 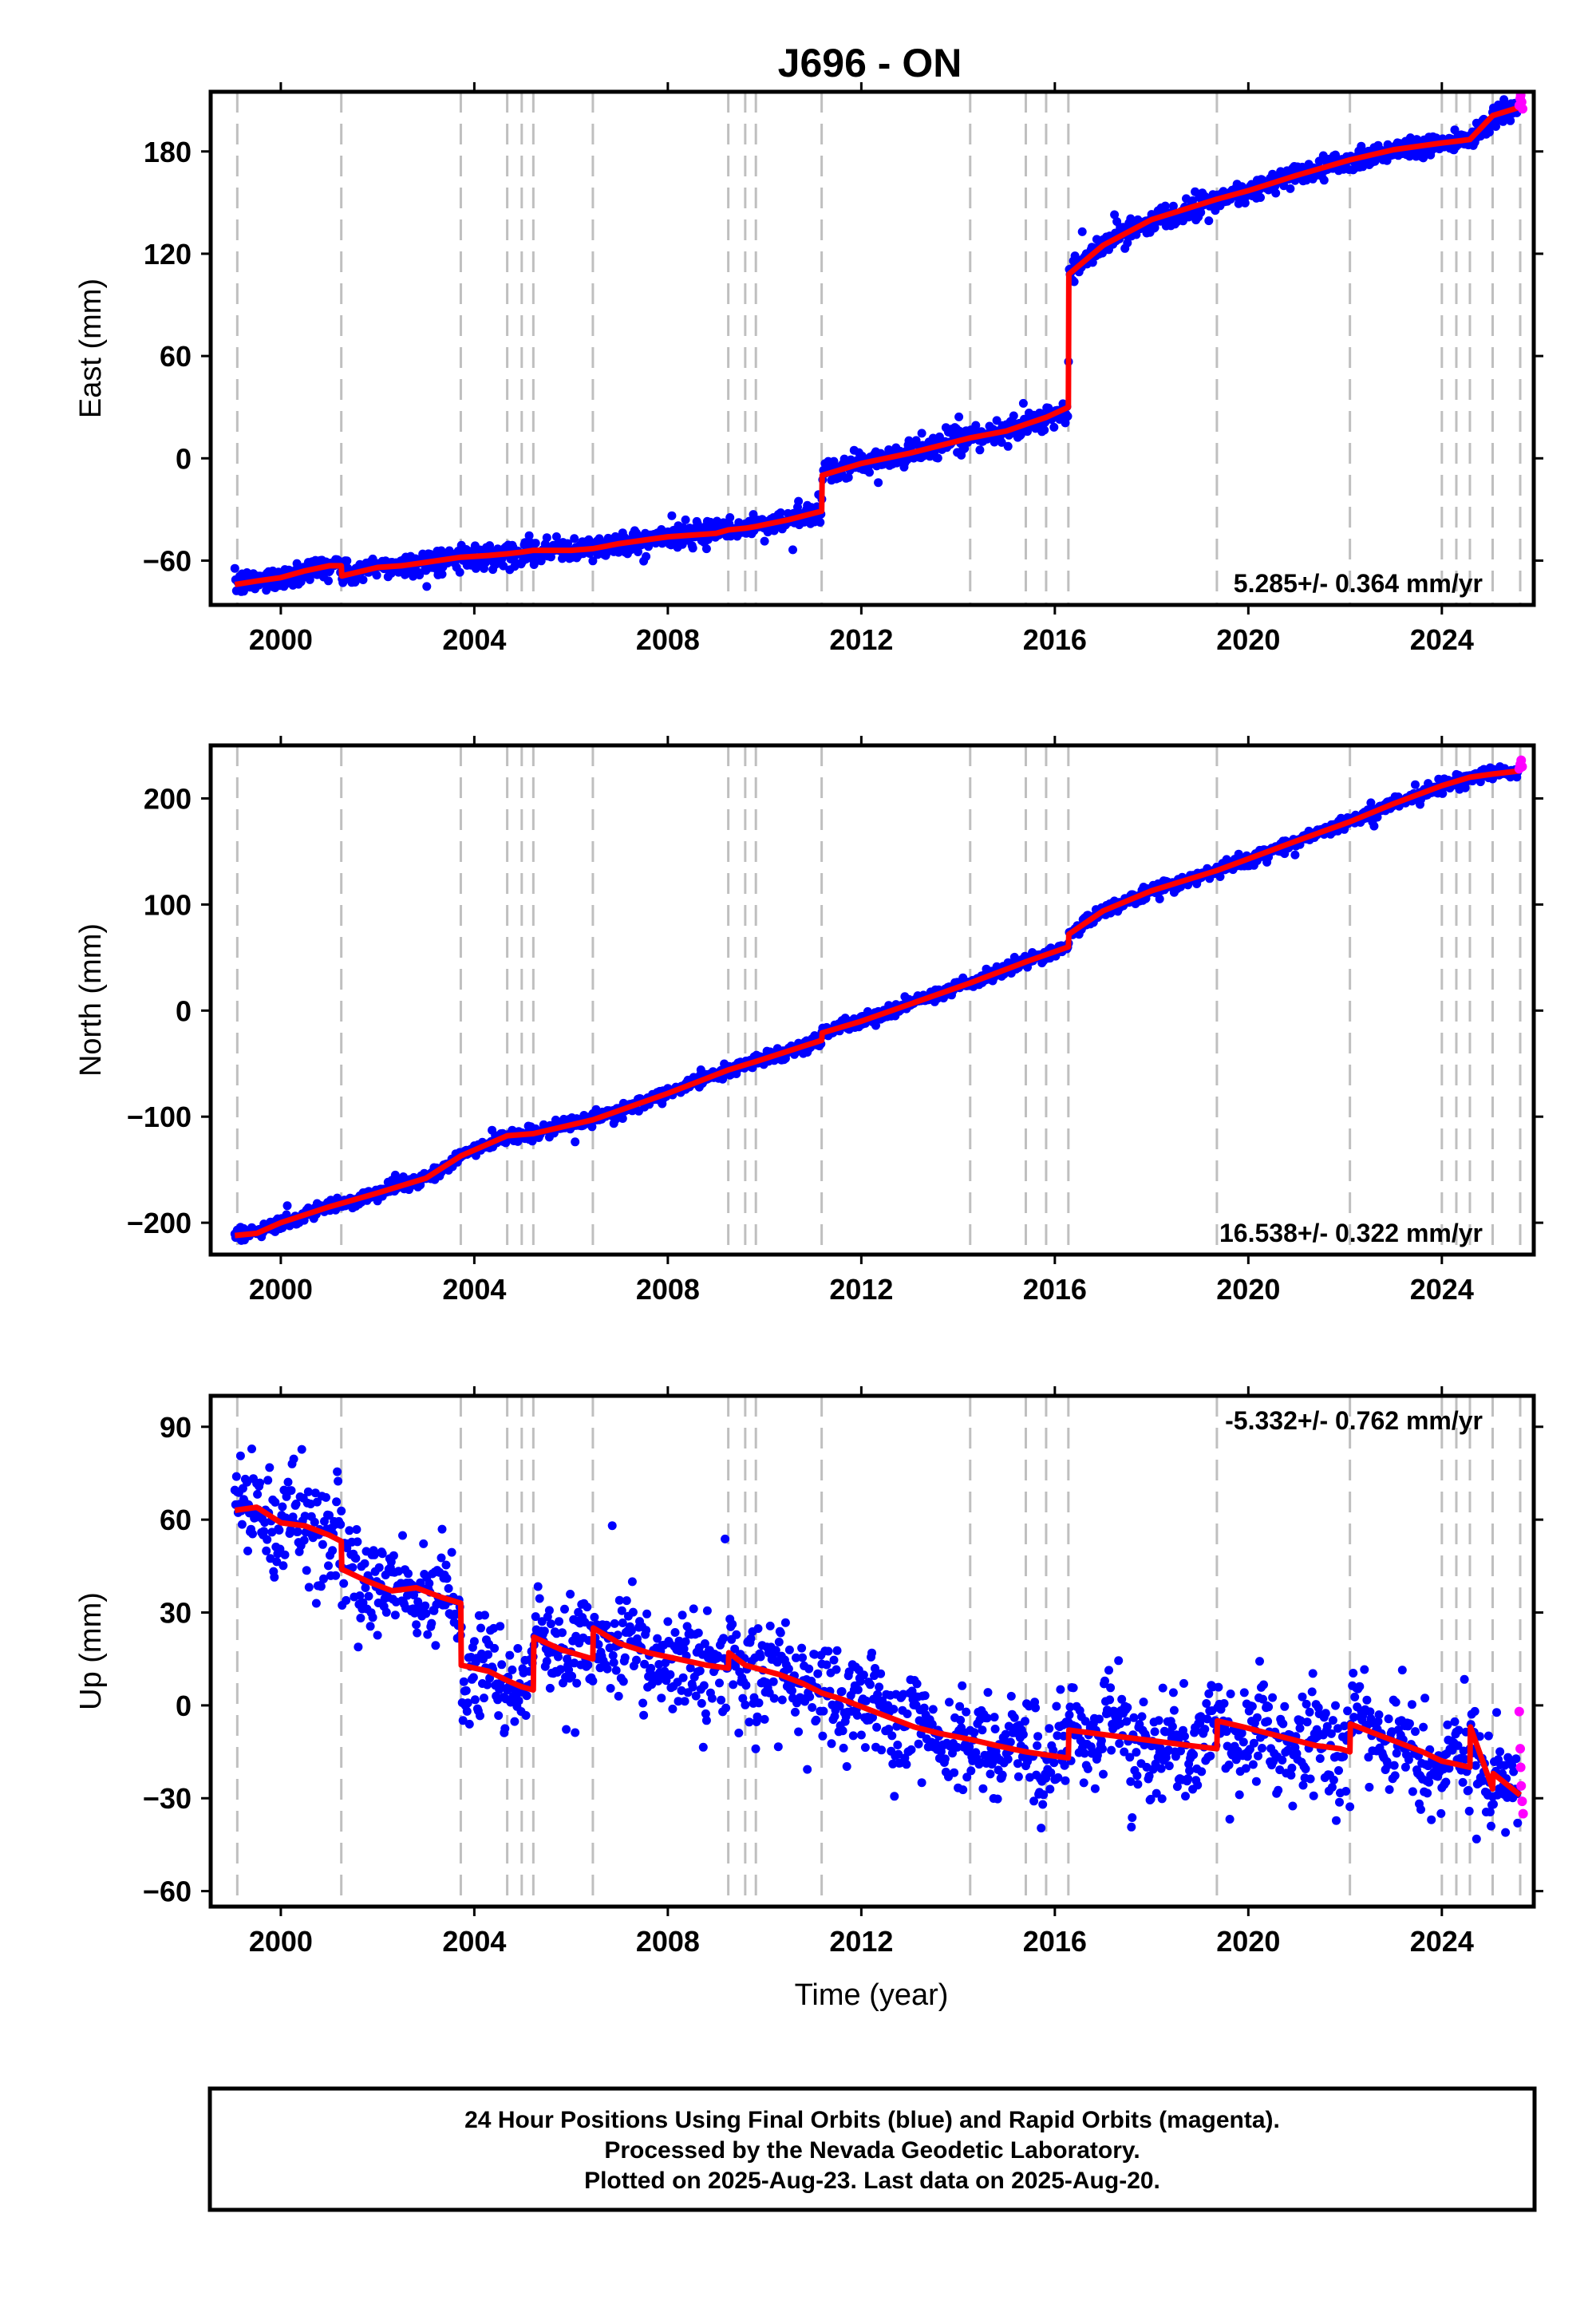 I want to click on y-tick-label: −100, so click(x=159, y=1117).